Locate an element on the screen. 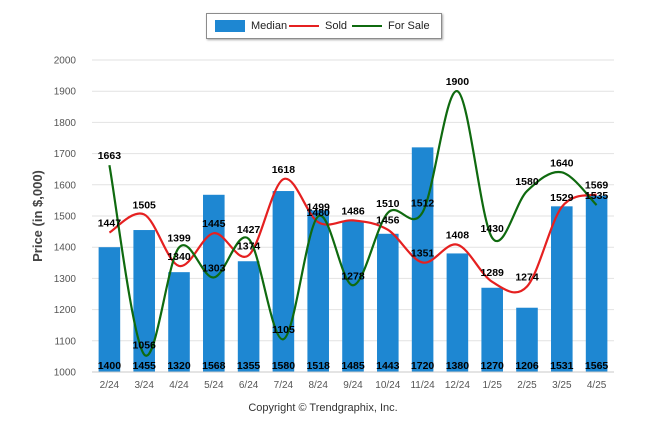 This screenshot has width=646, height=434. median-value-label: 1380 is located at coordinates (458, 366).